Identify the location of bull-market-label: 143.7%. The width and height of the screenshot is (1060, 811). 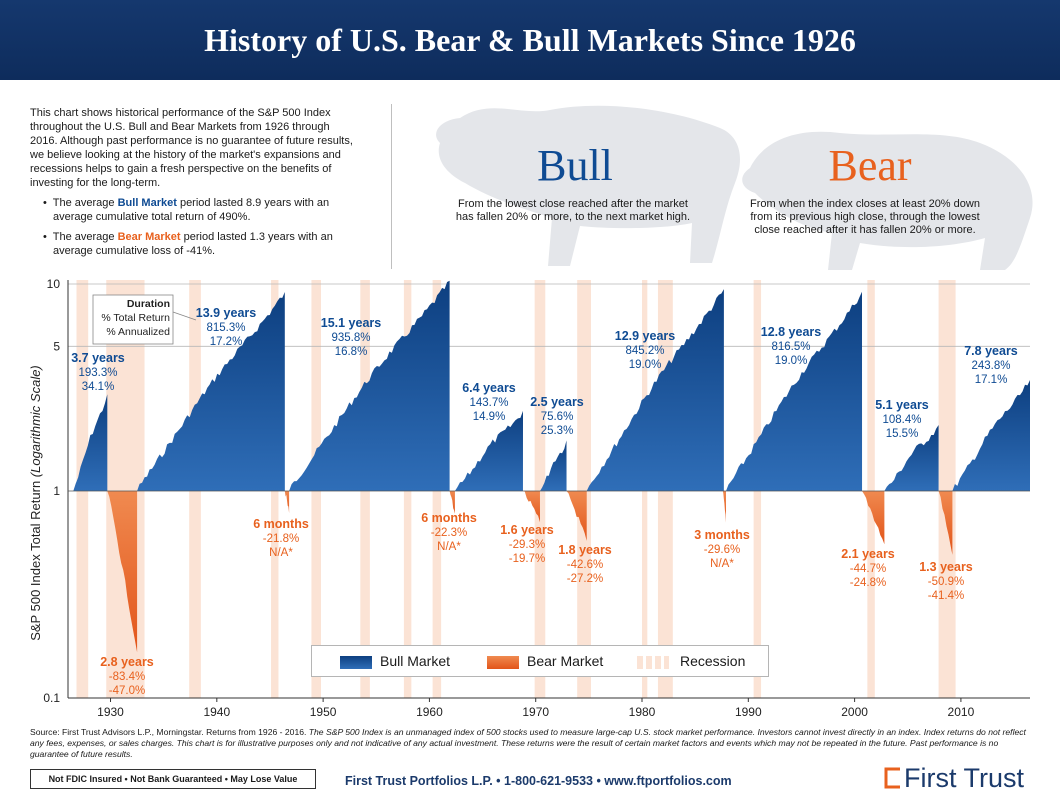
(488, 403).